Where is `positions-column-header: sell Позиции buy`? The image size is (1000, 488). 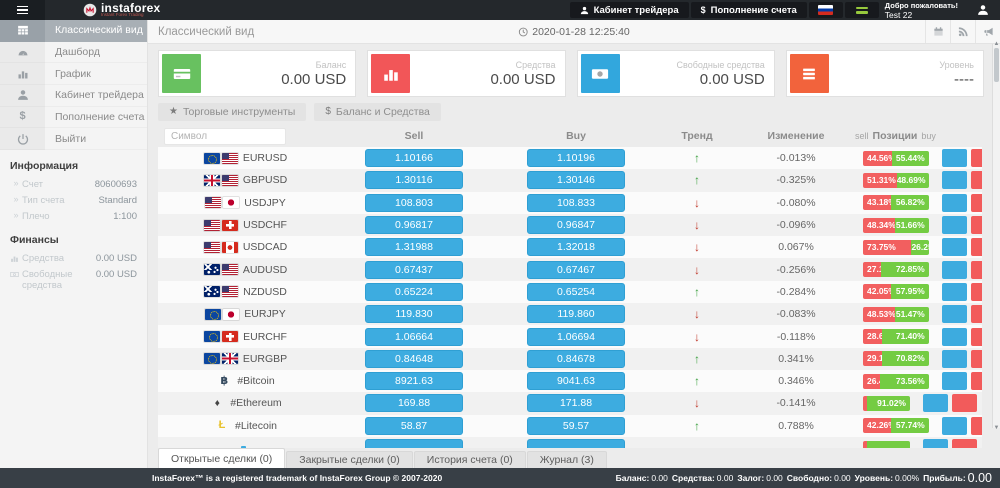
positions-column-header: sell Позиции buy is located at coordinates (895, 136).